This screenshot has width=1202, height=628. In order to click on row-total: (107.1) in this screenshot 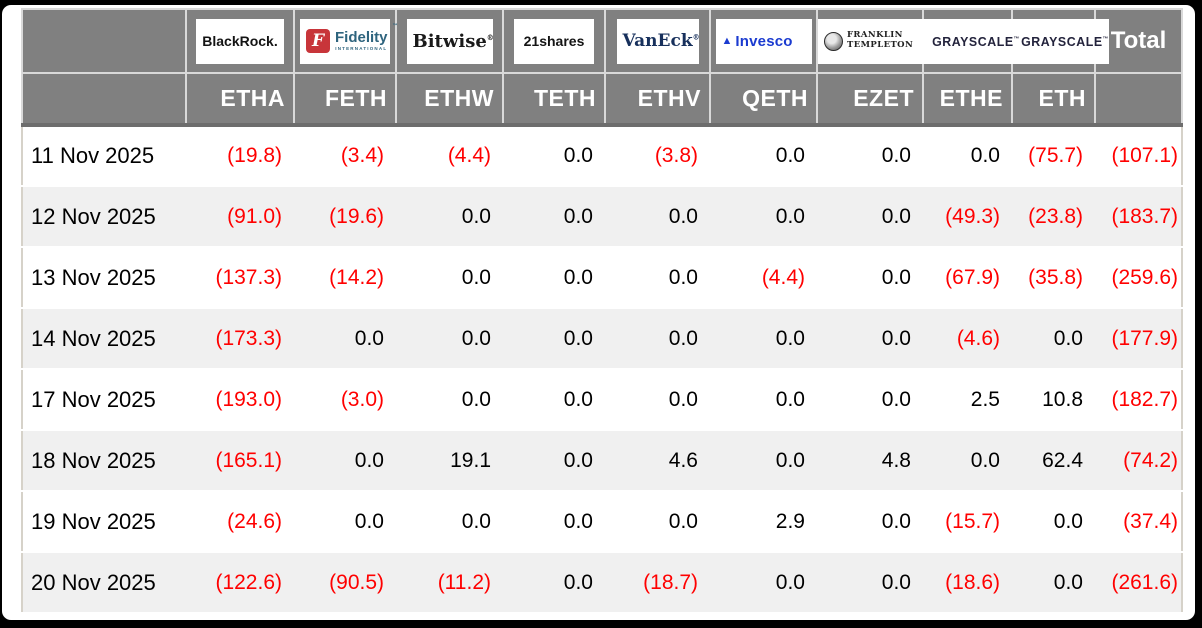, I will do `click(1138, 156)`.